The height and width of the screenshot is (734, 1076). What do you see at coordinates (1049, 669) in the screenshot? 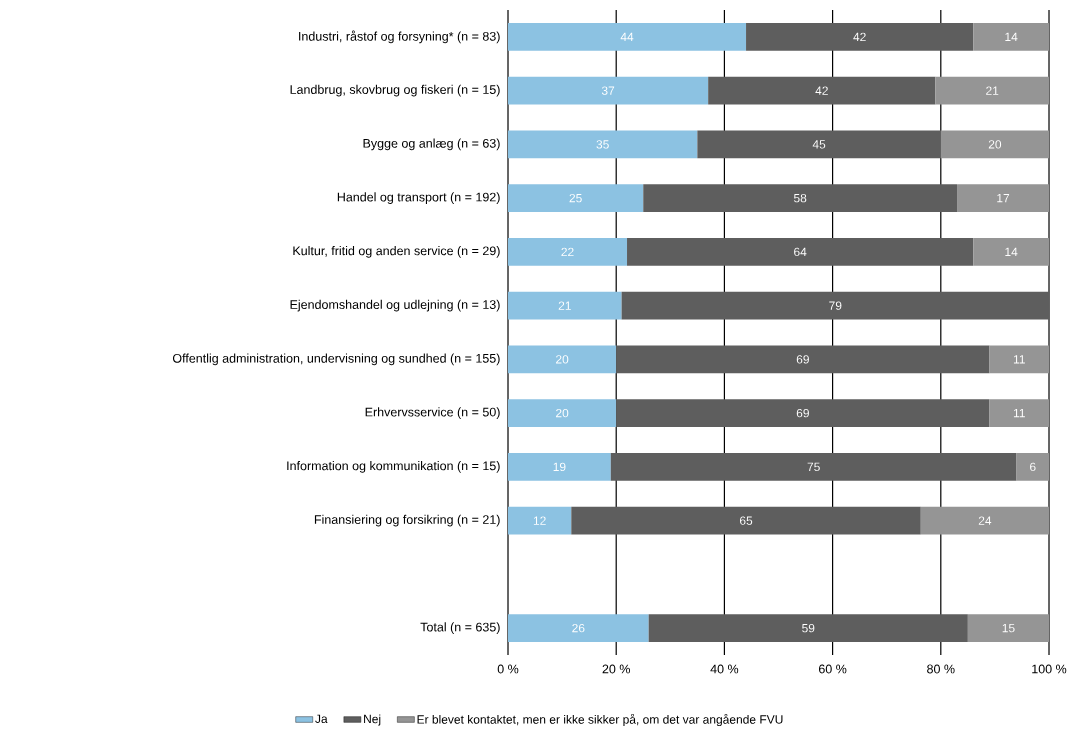
I see `x-tick-label: 100 %` at bounding box center [1049, 669].